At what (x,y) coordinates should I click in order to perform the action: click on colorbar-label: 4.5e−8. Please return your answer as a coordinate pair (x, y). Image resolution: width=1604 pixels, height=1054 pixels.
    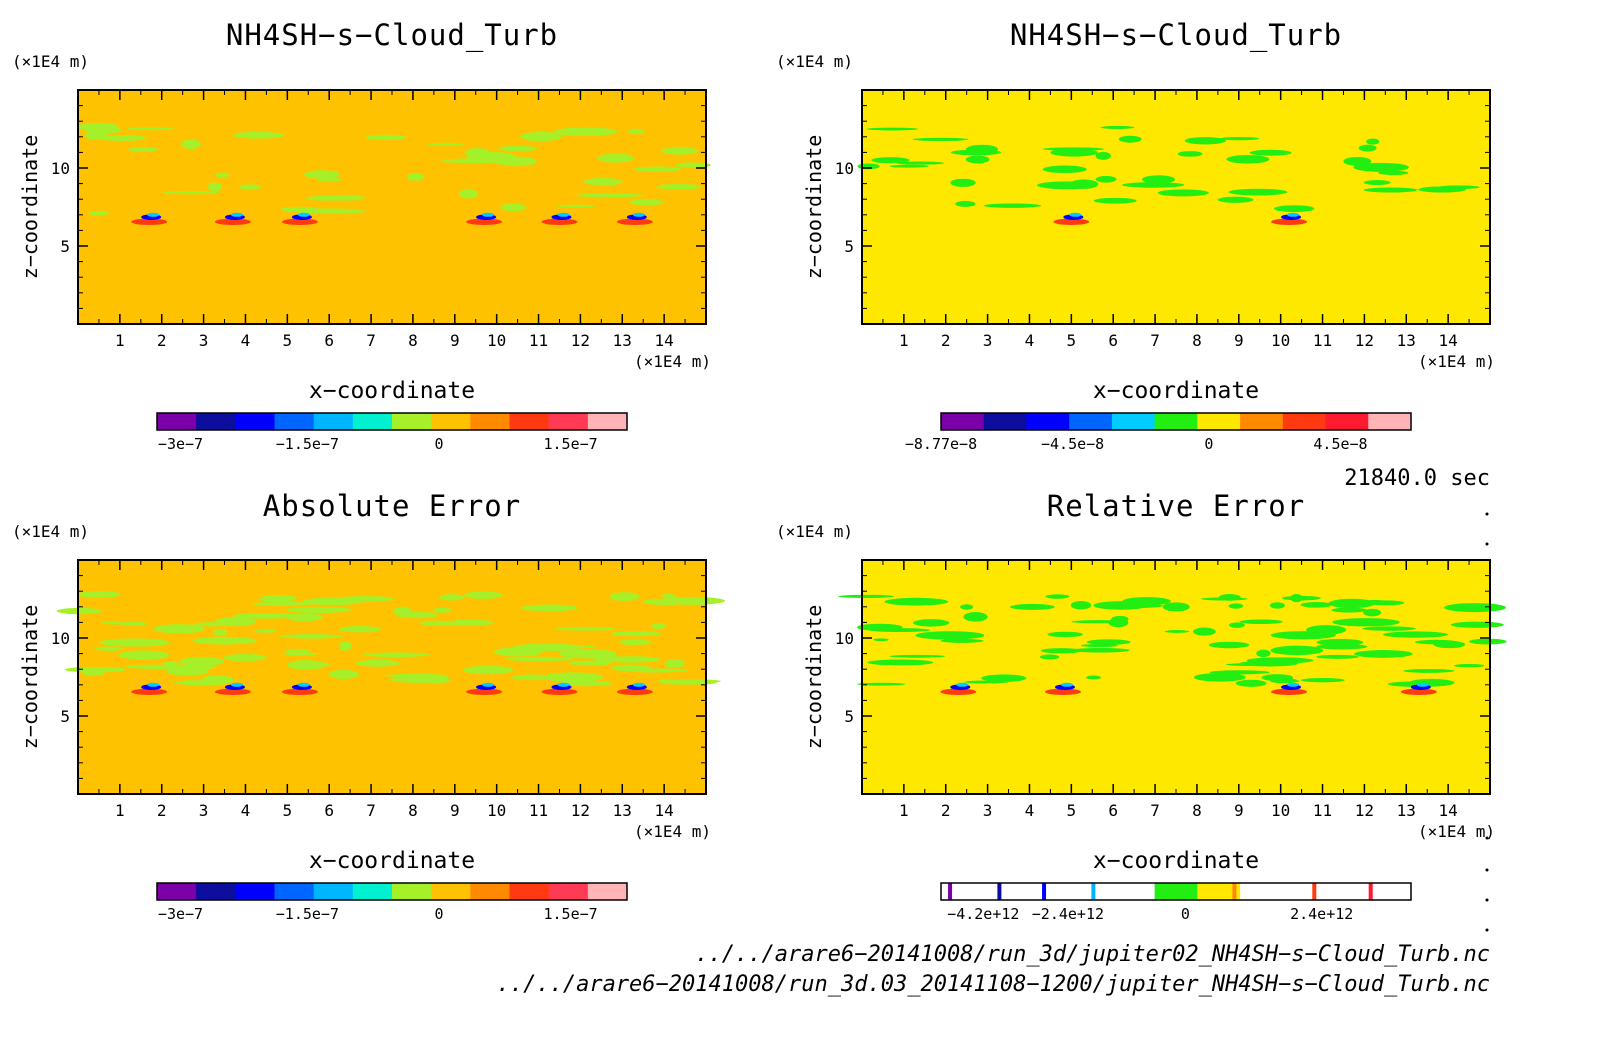
    Looking at the image, I should click on (1340, 444).